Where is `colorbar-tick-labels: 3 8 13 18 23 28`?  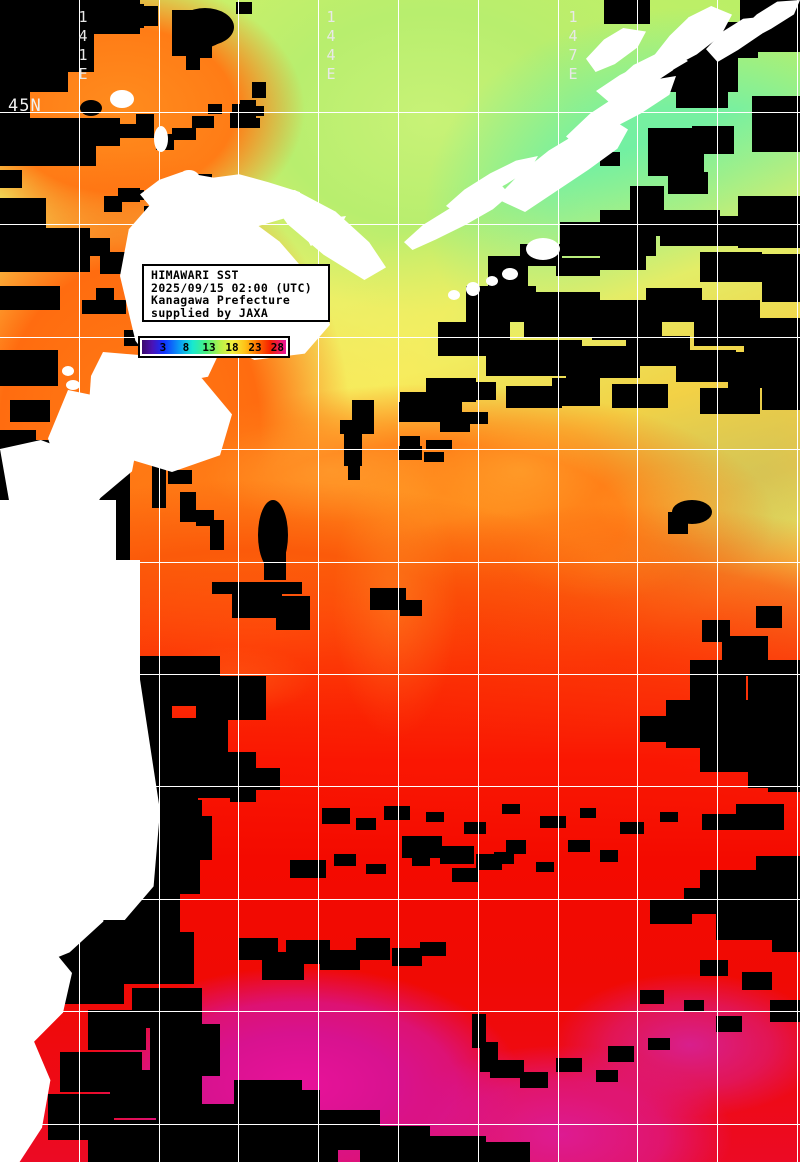
colorbar-tick-labels: 3 8 13 18 23 28 is located at coordinates (214, 347).